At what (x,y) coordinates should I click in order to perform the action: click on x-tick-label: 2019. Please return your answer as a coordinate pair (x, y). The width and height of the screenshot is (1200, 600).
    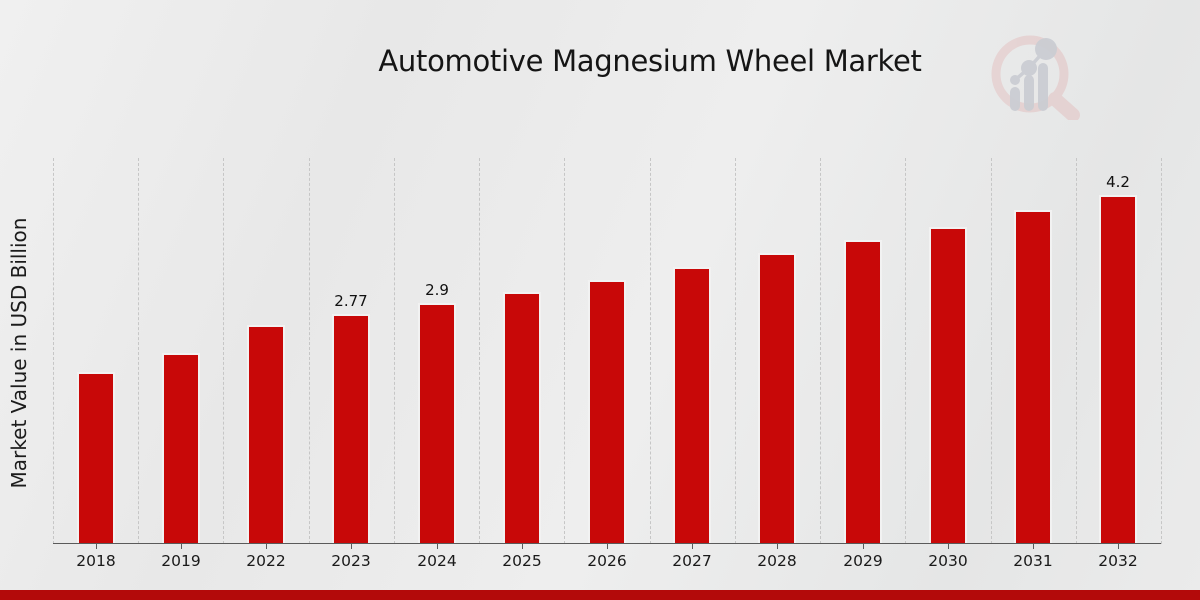
    Looking at the image, I should click on (181, 561).